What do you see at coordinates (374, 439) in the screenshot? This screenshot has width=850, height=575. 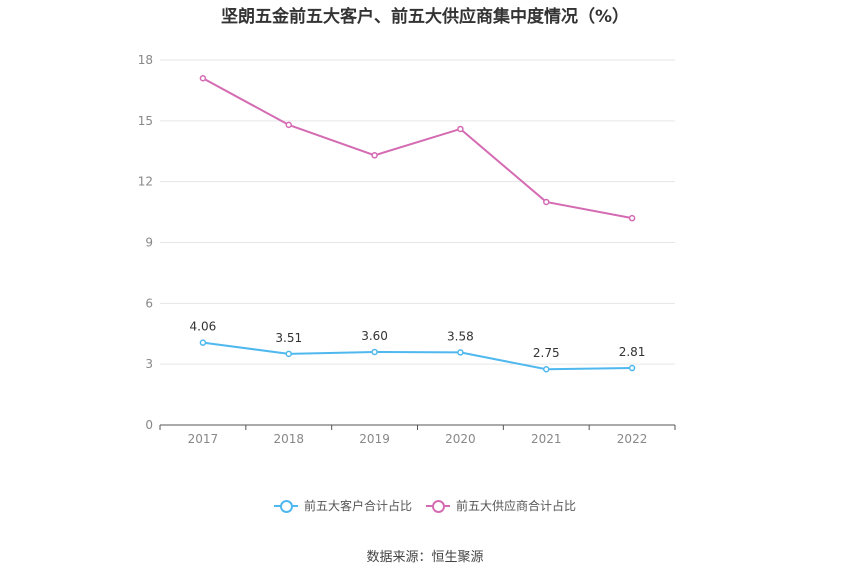 I see `x-tick-label: 2019` at bounding box center [374, 439].